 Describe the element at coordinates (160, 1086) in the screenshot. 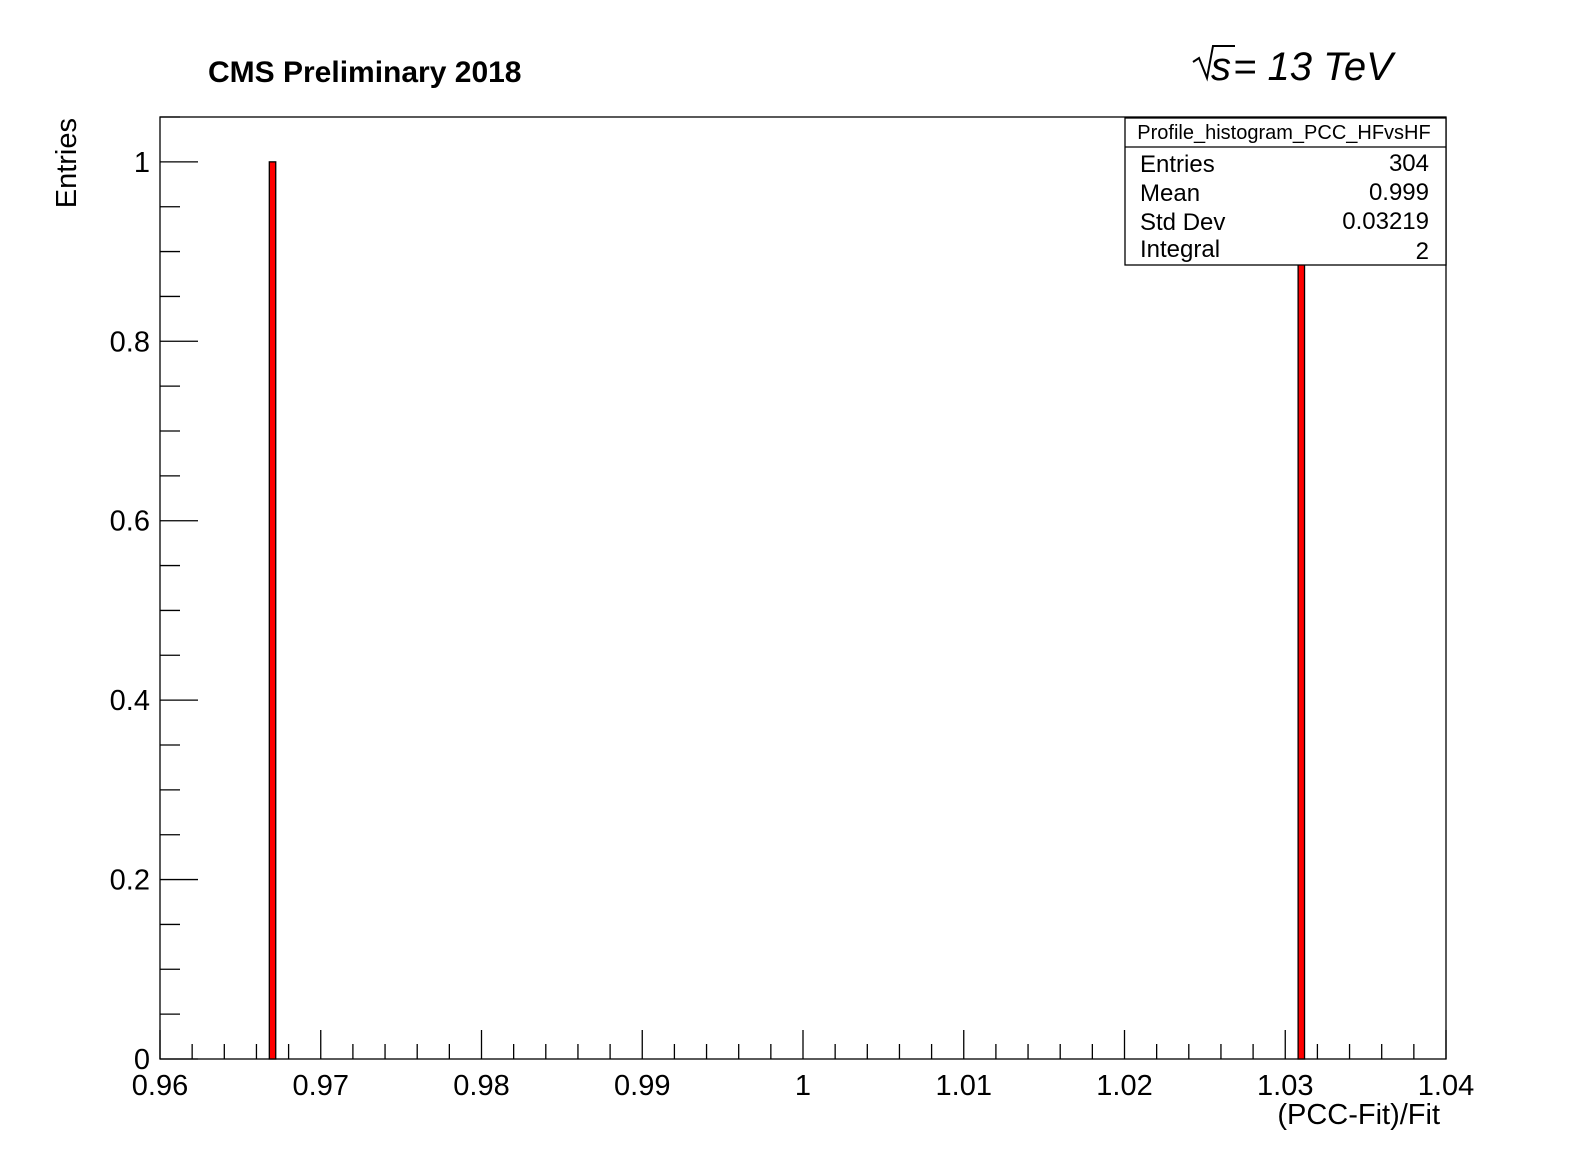

I see `x-tick-label: 0.96` at that location.